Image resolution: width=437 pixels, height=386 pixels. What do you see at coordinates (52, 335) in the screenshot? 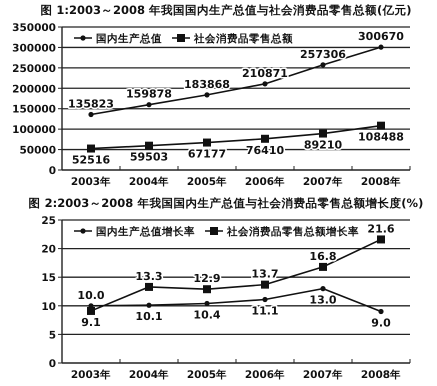
I see `y-tick-label: 5` at bounding box center [52, 335].